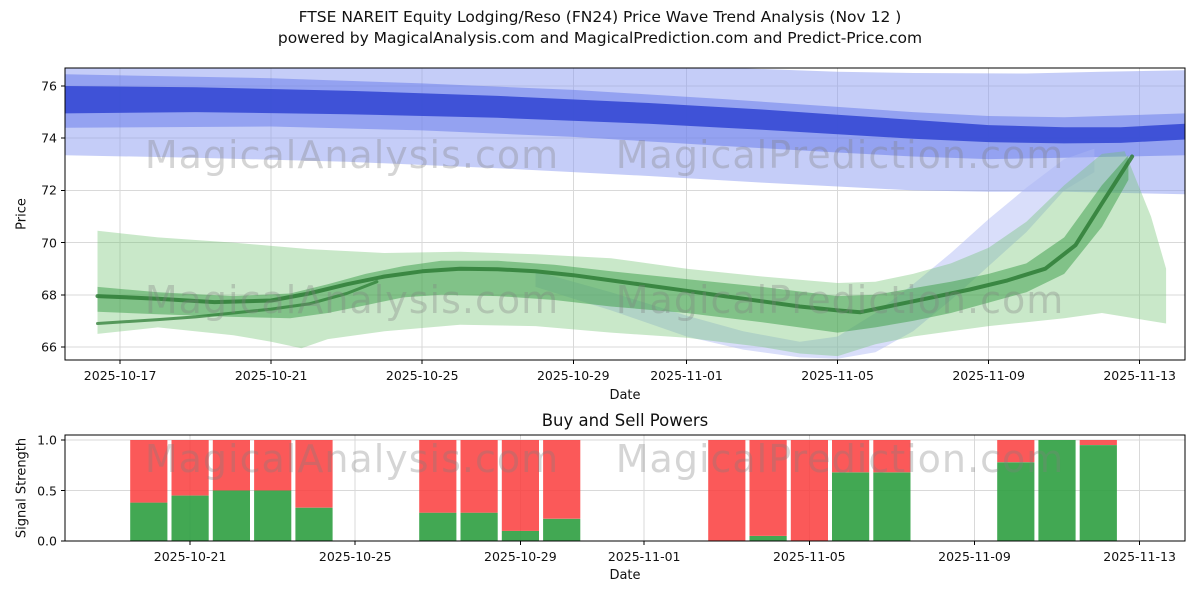  What do you see at coordinates (47, 541) in the screenshot?
I see `y-tick-label: 0.0` at bounding box center [47, 541].